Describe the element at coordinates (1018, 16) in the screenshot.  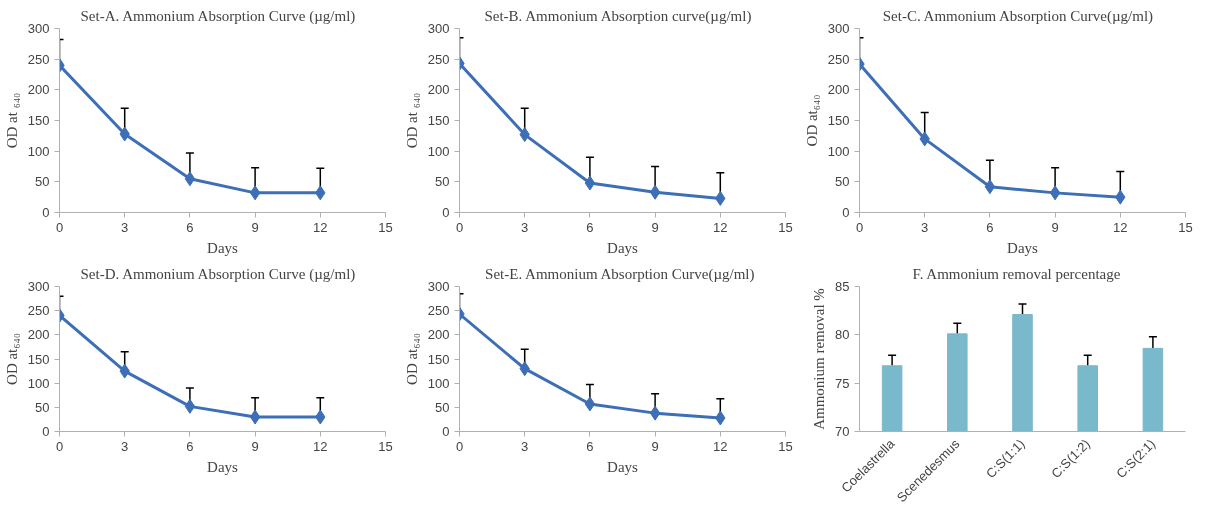
I see `chart-title: Set-C. Ammonium Absorption Curve(µg/ml)` at that location.